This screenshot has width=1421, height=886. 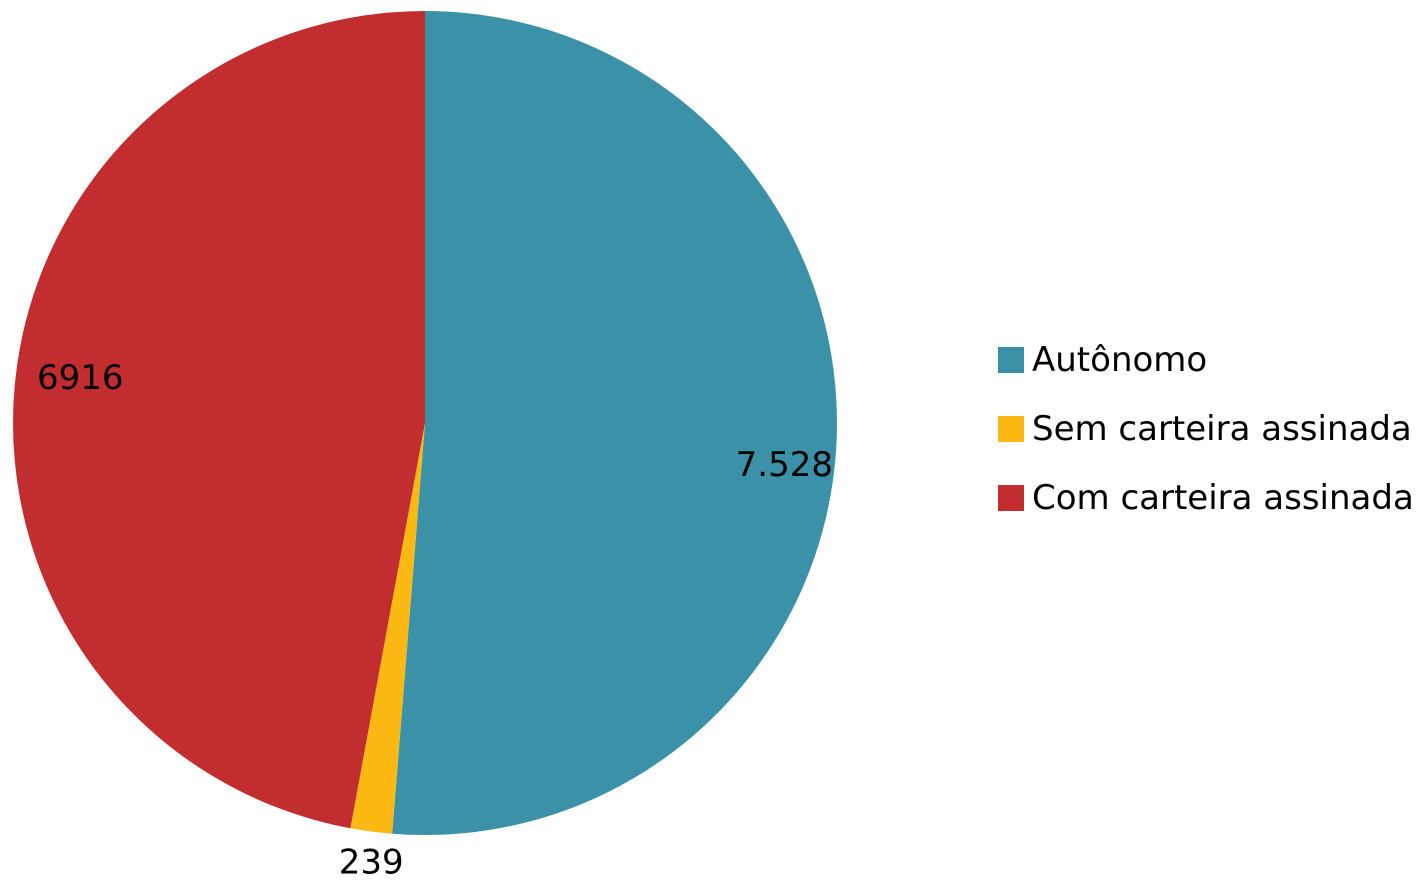 What do you see at coordinates (1223, 497) in the screenshot?
I see `legend-label-com-carteira: Com carteira assinada` at bounding box center [1223, 497].